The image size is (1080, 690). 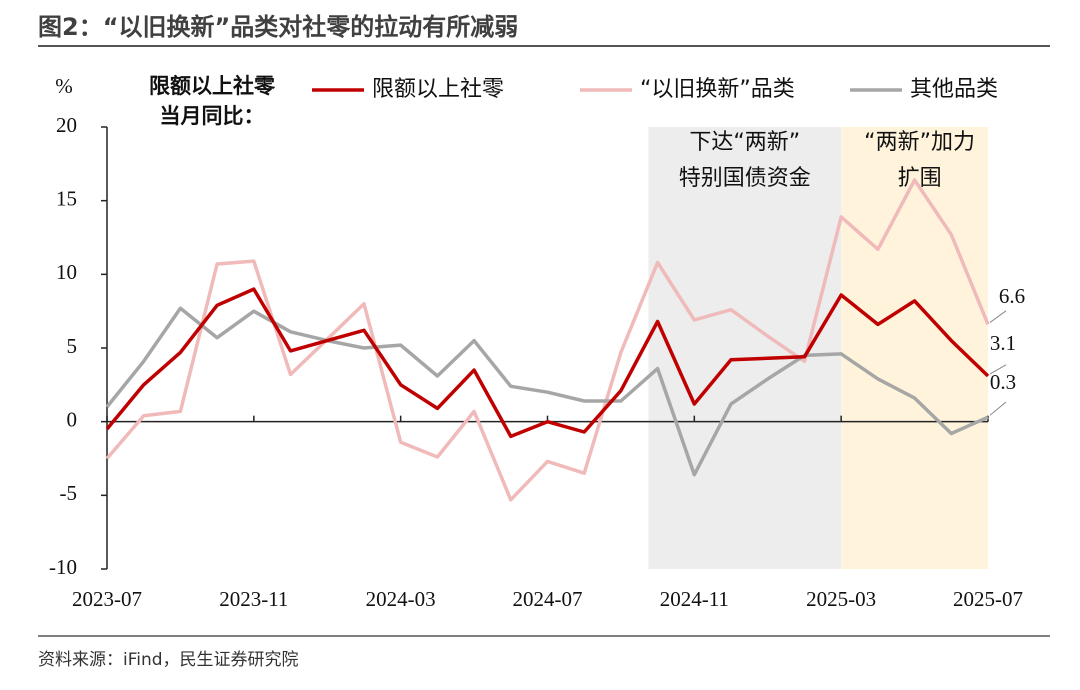 What do you see at coordinates (954, 89) in the screenshot?
I see `legend-label: 其他品类` at bounding box center [954, 89].